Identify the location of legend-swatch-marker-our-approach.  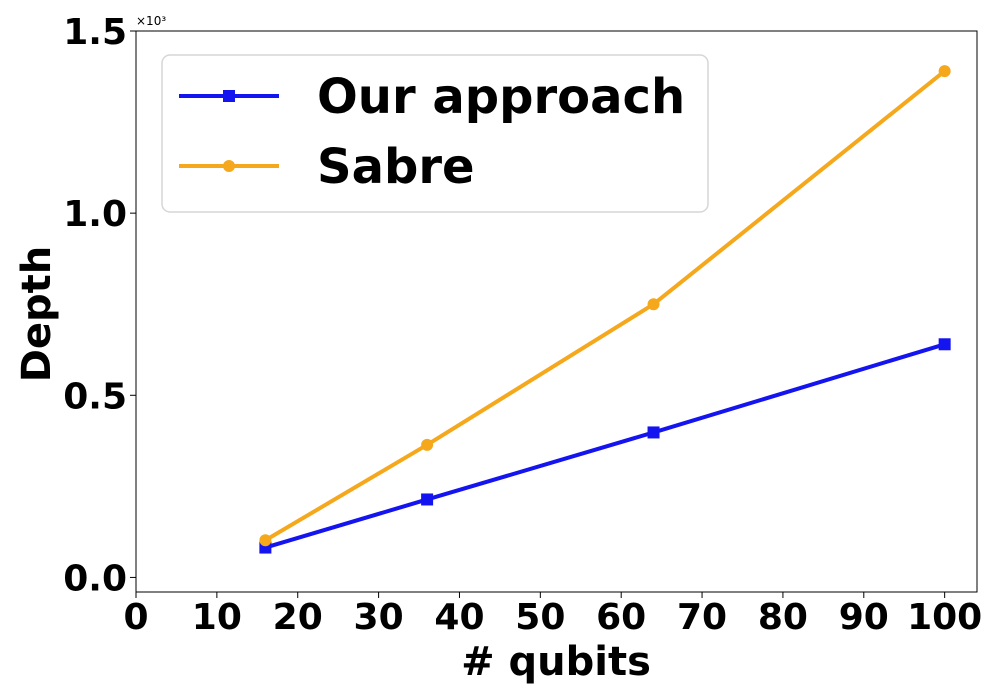
(229, 96).